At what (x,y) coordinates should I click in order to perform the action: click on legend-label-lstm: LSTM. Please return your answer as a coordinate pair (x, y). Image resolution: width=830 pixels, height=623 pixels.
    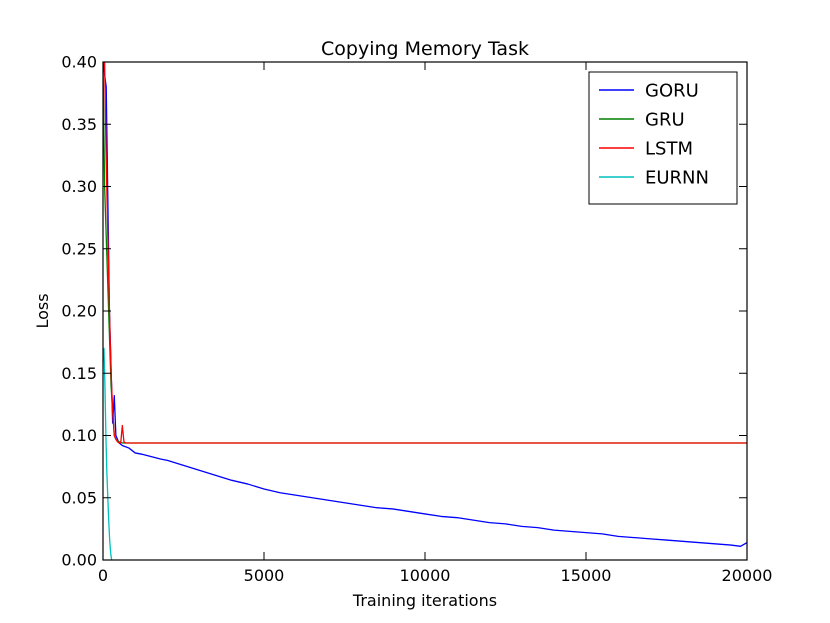
    Looking at the image, I should click on (669, 149).